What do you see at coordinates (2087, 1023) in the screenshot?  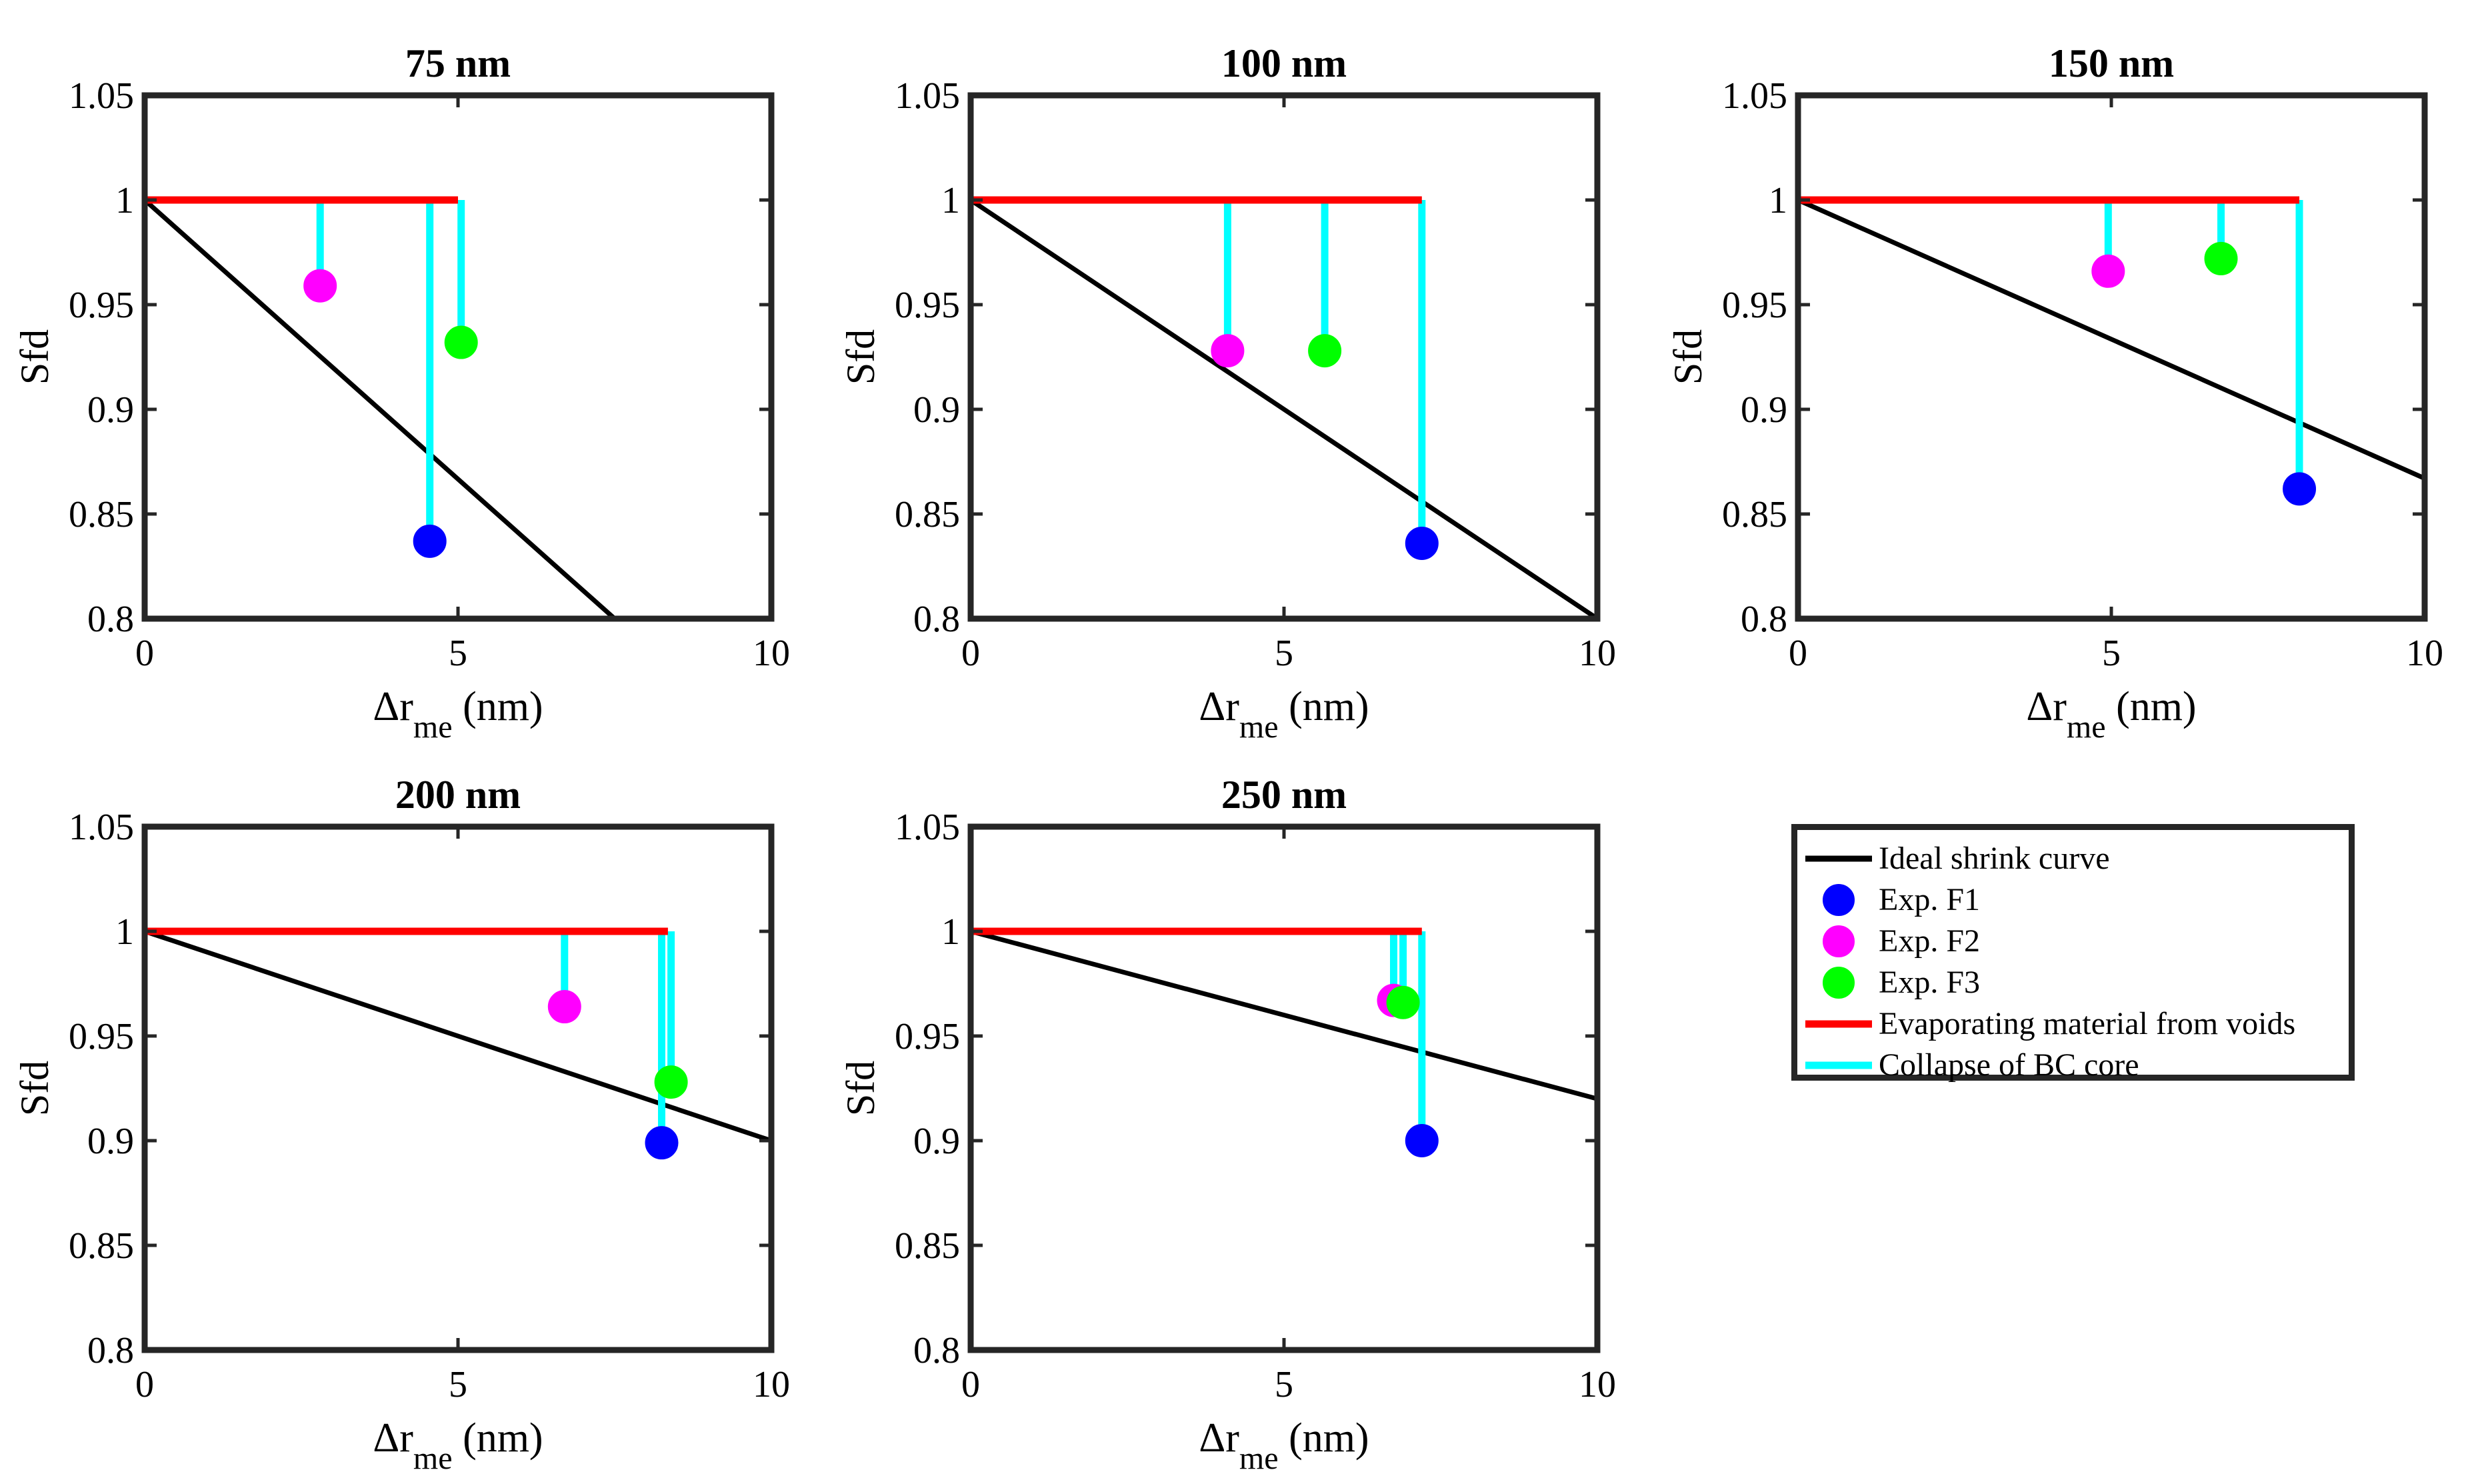 I see `legend-label-evap: Evaporating material from voids` at bounding box center [2087, 1023].